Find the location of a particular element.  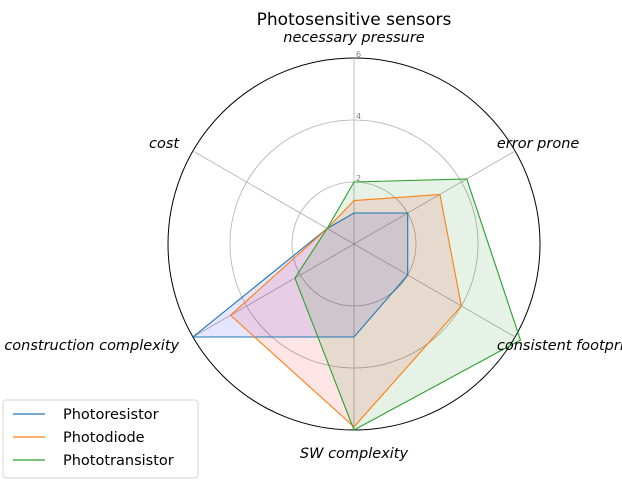

chart-title: Photosensitive sensors is located at coordinates (354, 20).